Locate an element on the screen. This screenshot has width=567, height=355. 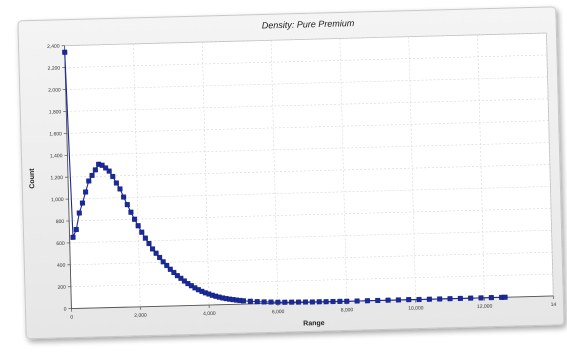
x-axis-title: Range is located at coordinates (314, 324).